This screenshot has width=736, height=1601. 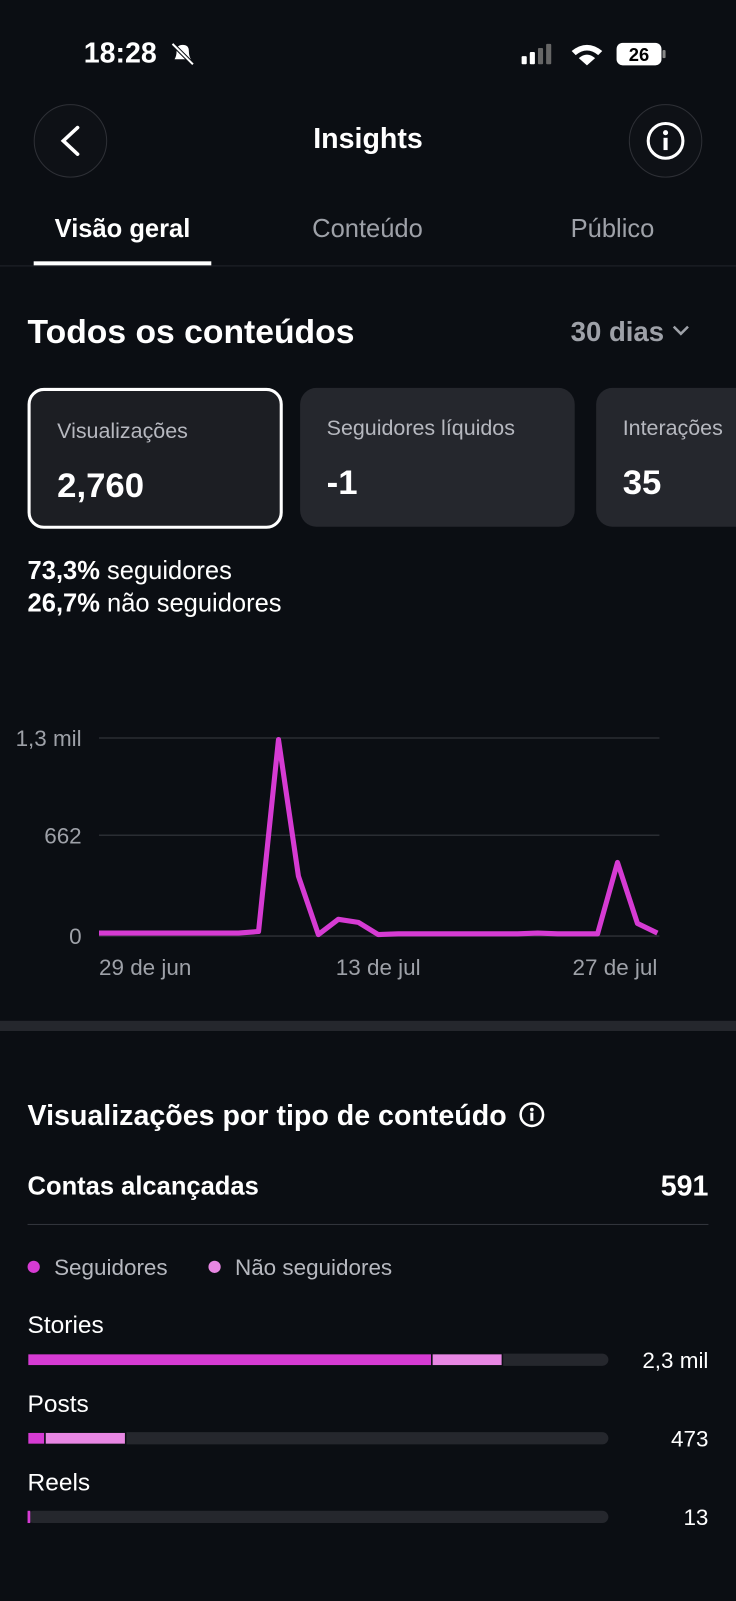 What do you see at coordinates (191, 331) in the screenshot?
I see `section-title: Todos os conteúdos` at bounding box center [191, 331].